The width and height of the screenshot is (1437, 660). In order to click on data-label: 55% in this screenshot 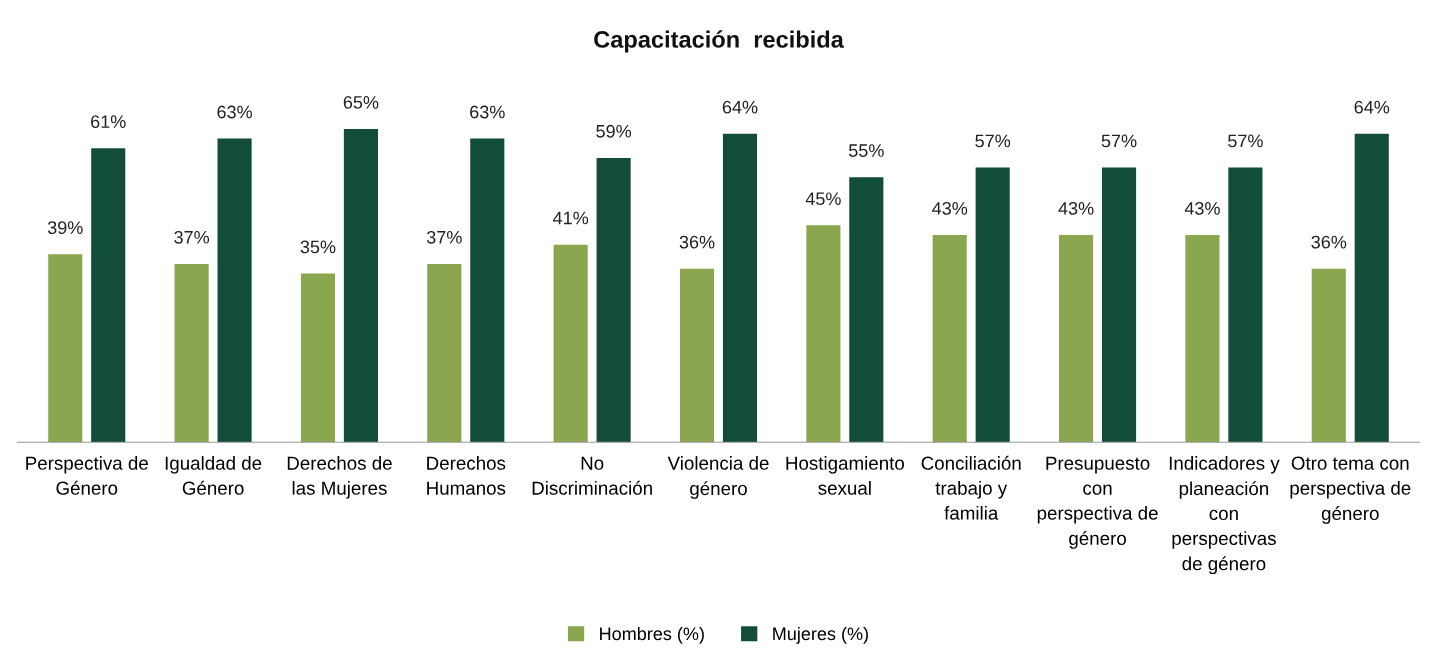, I will do `click(866, 150)`.